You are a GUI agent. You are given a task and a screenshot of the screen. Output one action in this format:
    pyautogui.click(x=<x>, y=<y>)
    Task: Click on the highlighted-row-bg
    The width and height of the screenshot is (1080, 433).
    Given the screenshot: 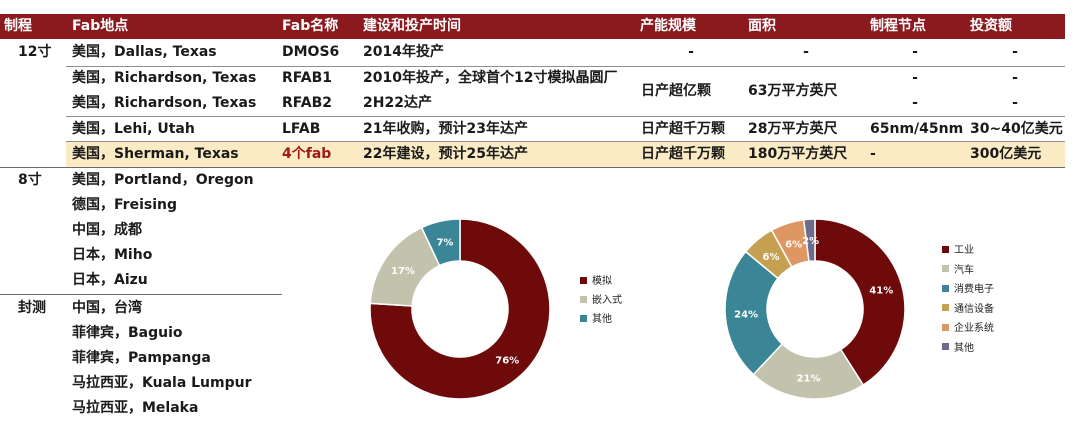 What is the action you would take?
    pyautogui.click(x=565, y=154)
    